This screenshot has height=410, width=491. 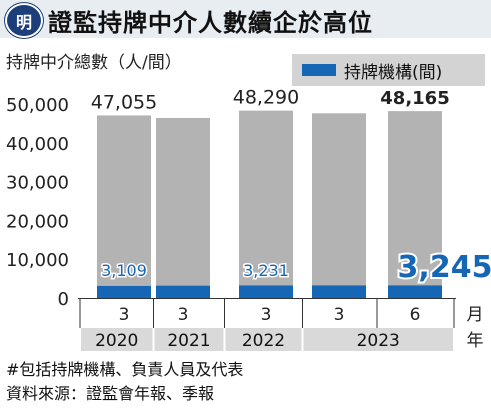 What do you see at coordinates (124, 102) in the screenshot?
I see `data-label-total: 47,055` at bounding box center [124, 102].